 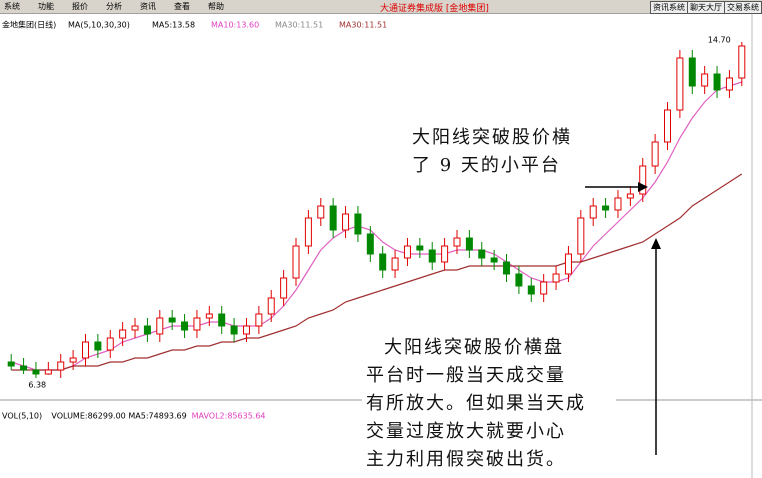 What do you see at coordinates (466, 459) in the screenshot?
I see `annotation-line: 主力利用假突破出货。` at bounding box center [466, 459].